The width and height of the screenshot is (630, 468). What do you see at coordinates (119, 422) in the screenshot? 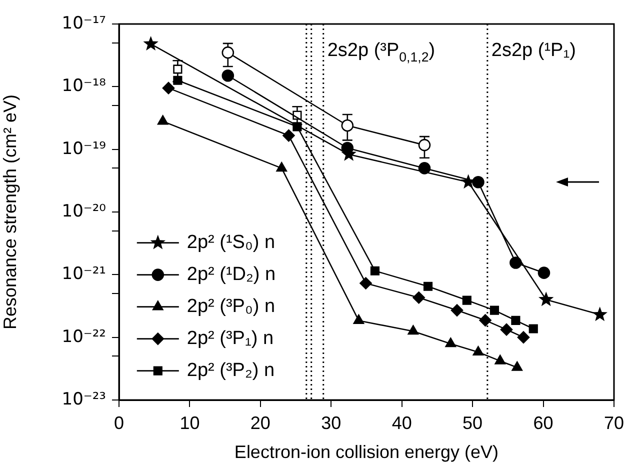
I see `x-tick-label: 0` at bounding box center [119, 422].